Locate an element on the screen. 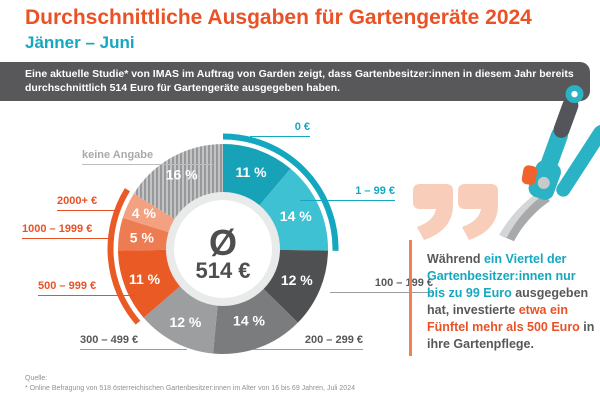  quote-segment: in ihre Gartenpflege. is located at coordinates (511, 335).